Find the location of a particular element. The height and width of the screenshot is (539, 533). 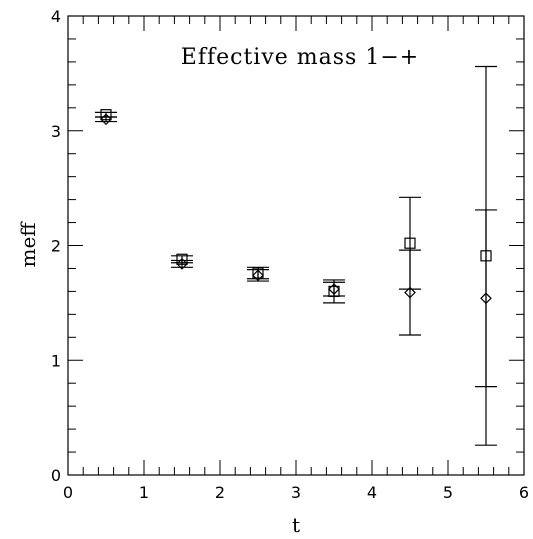

x-tick-label: 6 is located at coordinates (524, 492).